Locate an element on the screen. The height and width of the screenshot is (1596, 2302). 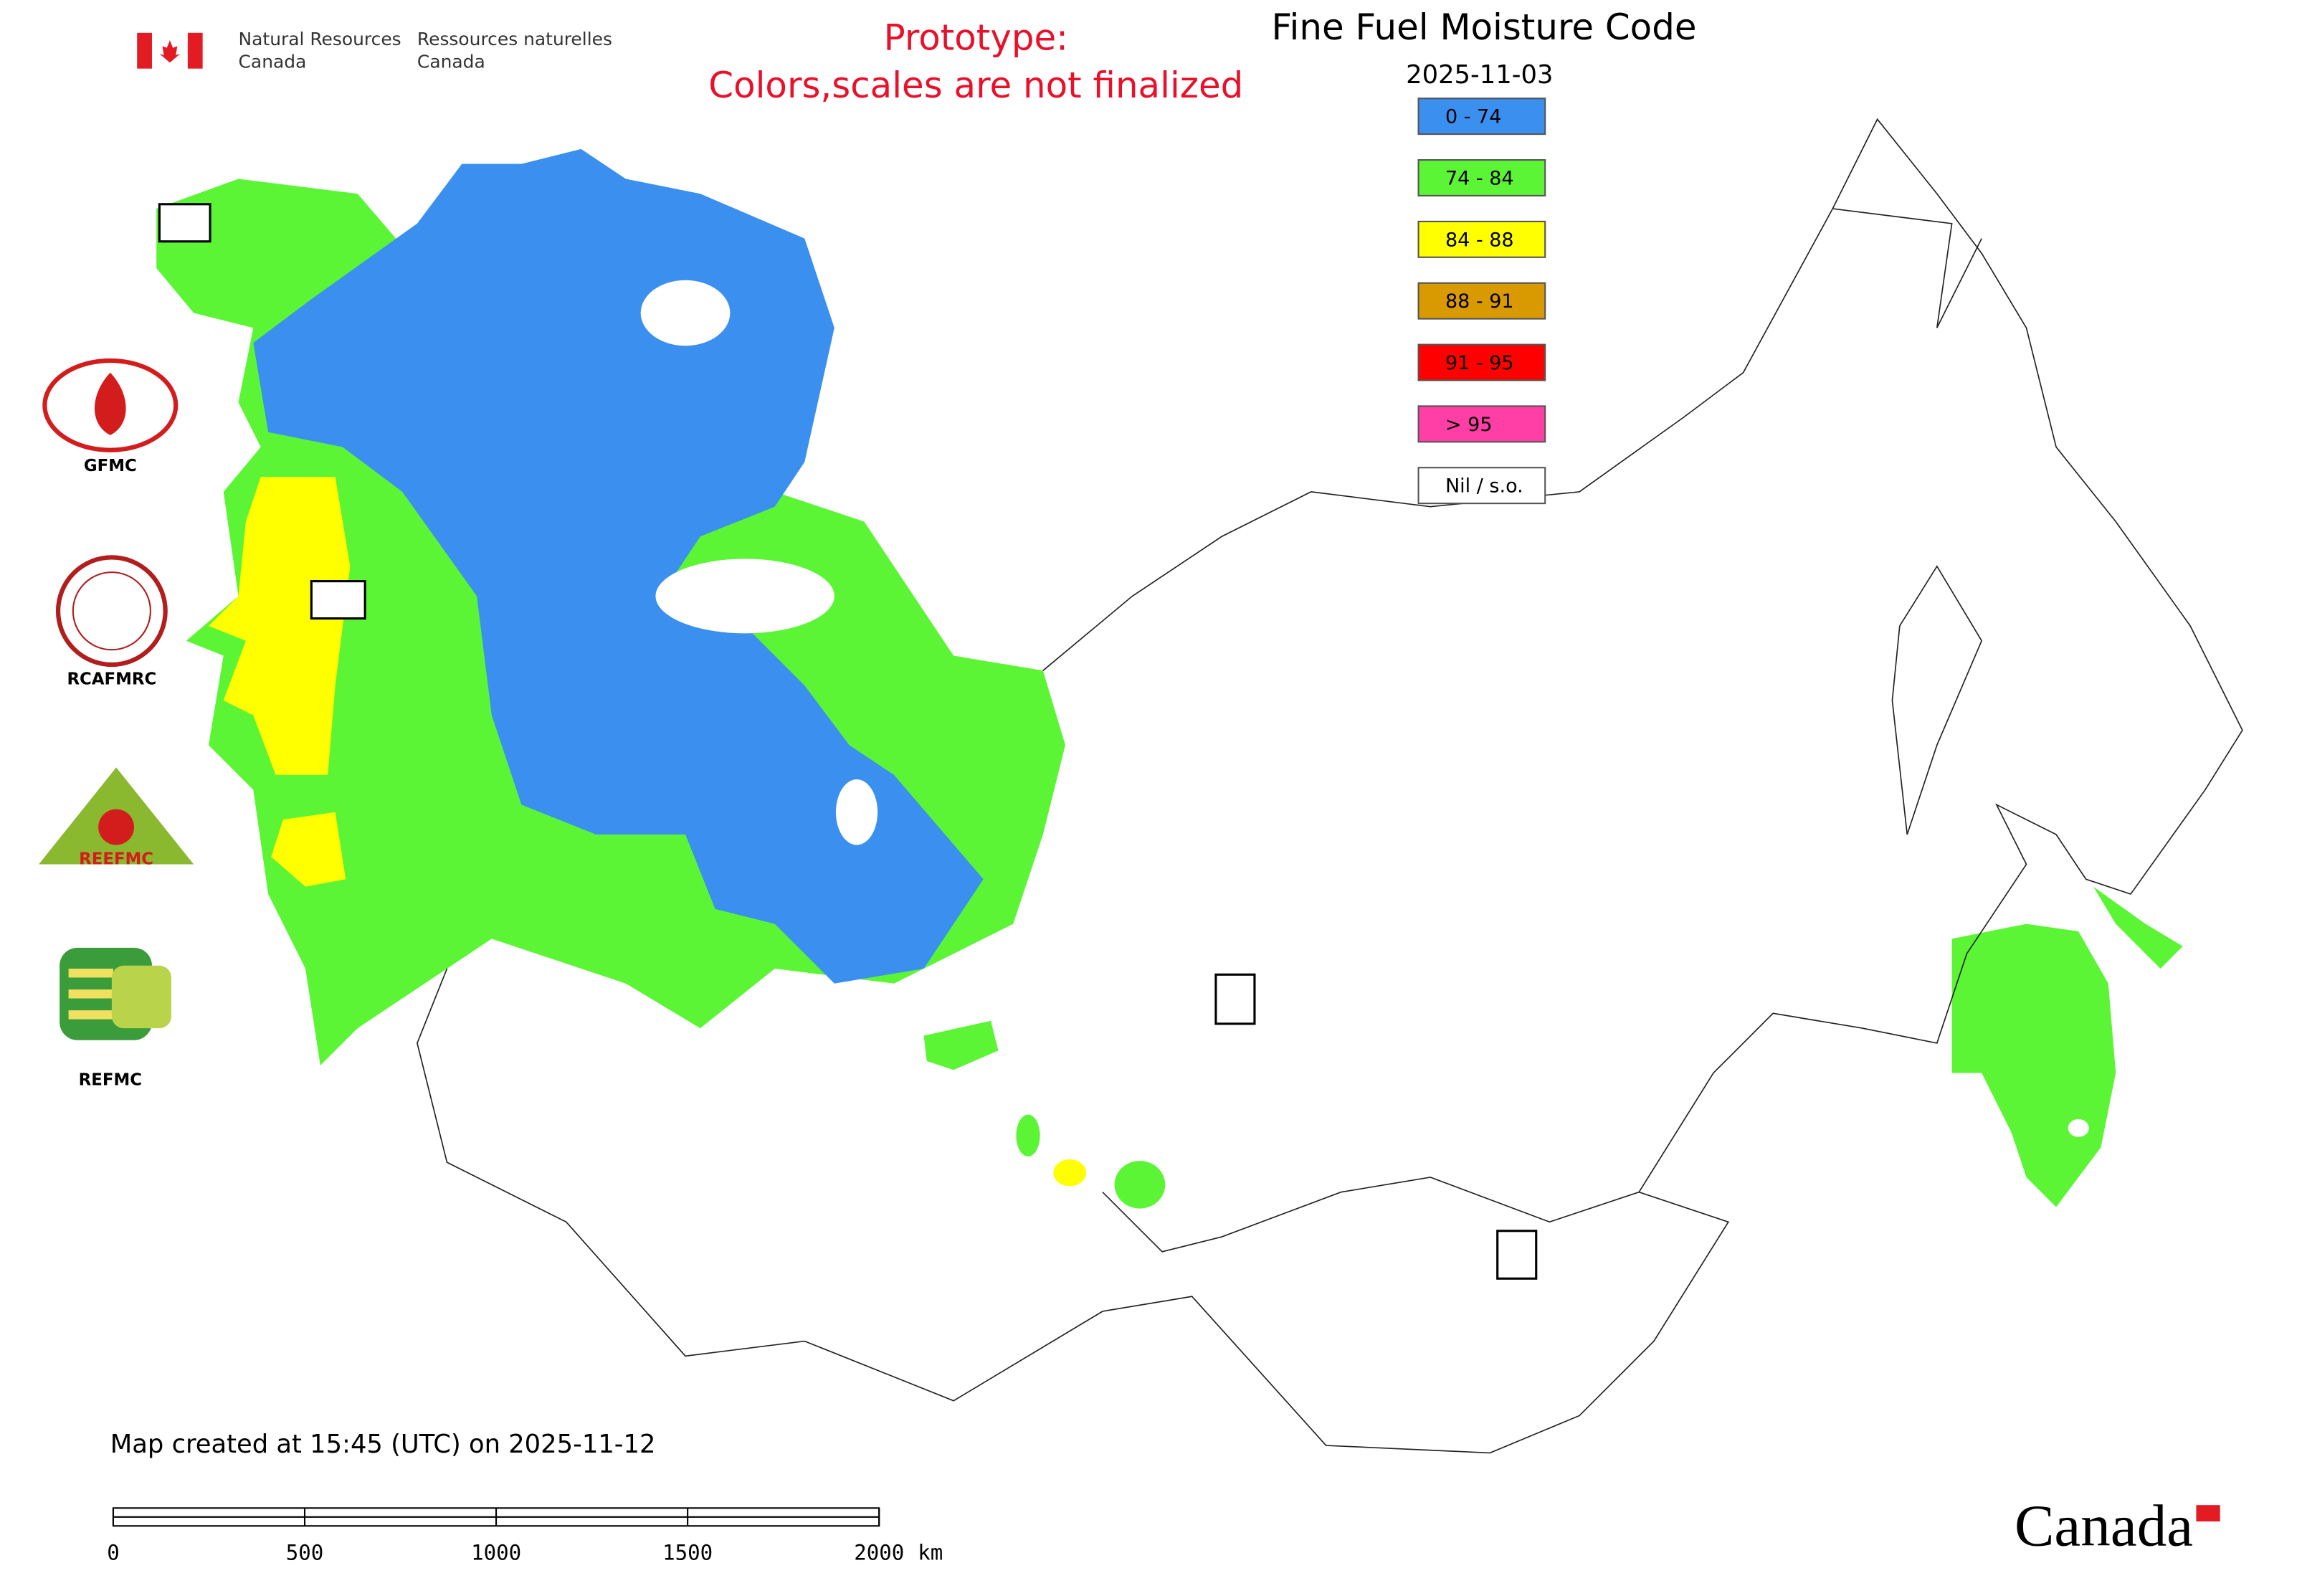
logo-label: RCAFMRC is located at coordinates (112, 679).